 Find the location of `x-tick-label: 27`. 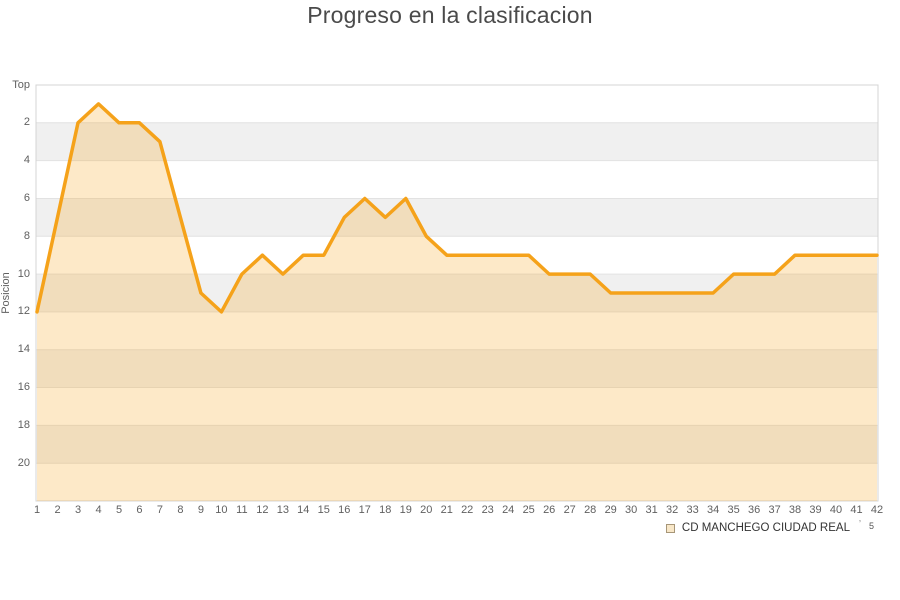

x-tick-label: 27 is located at coordinates (569, 510).